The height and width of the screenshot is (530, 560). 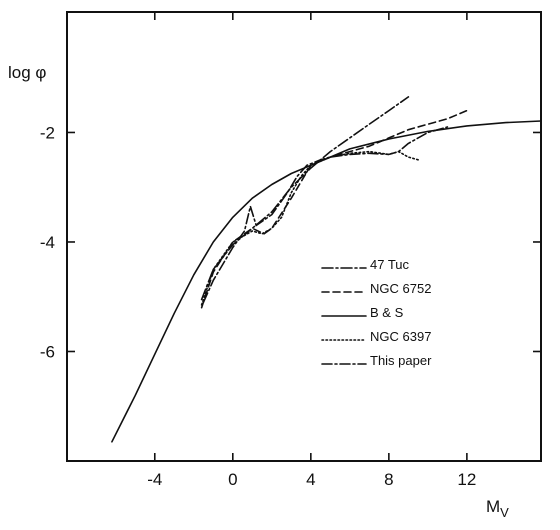 I want to click on x-tick-label: 4, so click(x=310, y=479).